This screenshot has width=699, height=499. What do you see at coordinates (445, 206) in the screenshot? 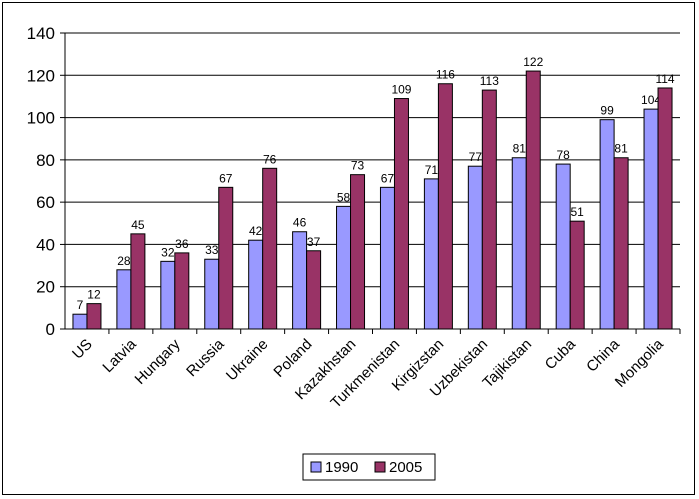
I see `bar-2005-kirgizstan` at bounding box center [445, 206].